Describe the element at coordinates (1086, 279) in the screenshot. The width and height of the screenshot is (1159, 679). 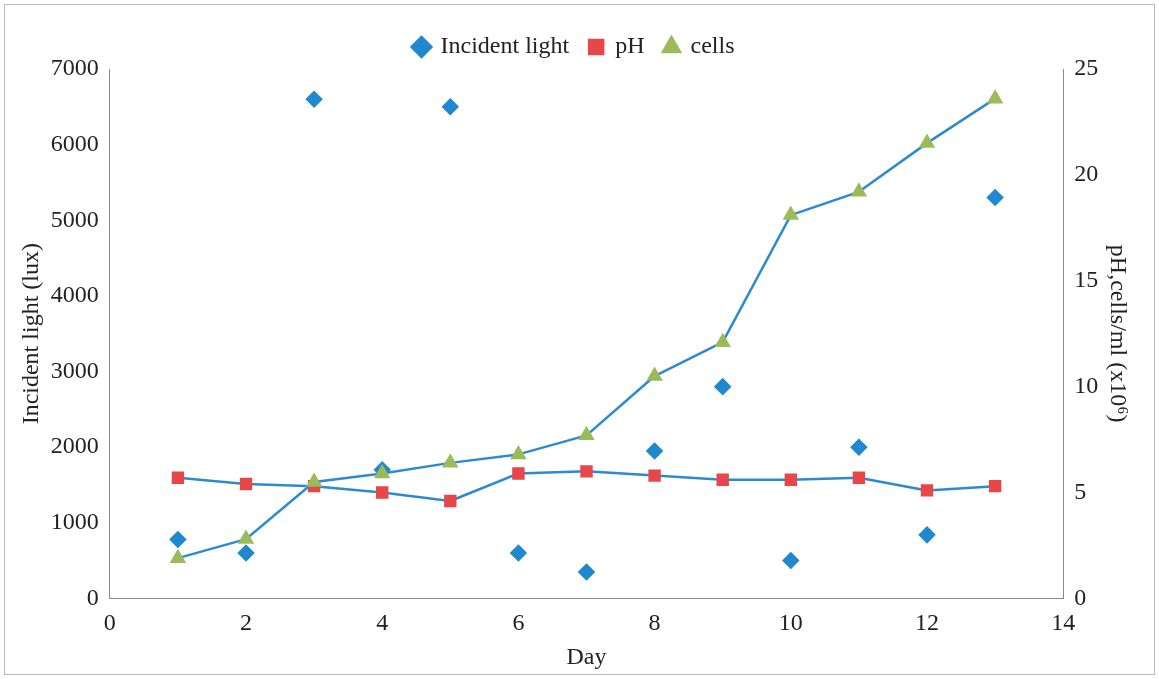
I see `y2-tick-label: 15` at that location.